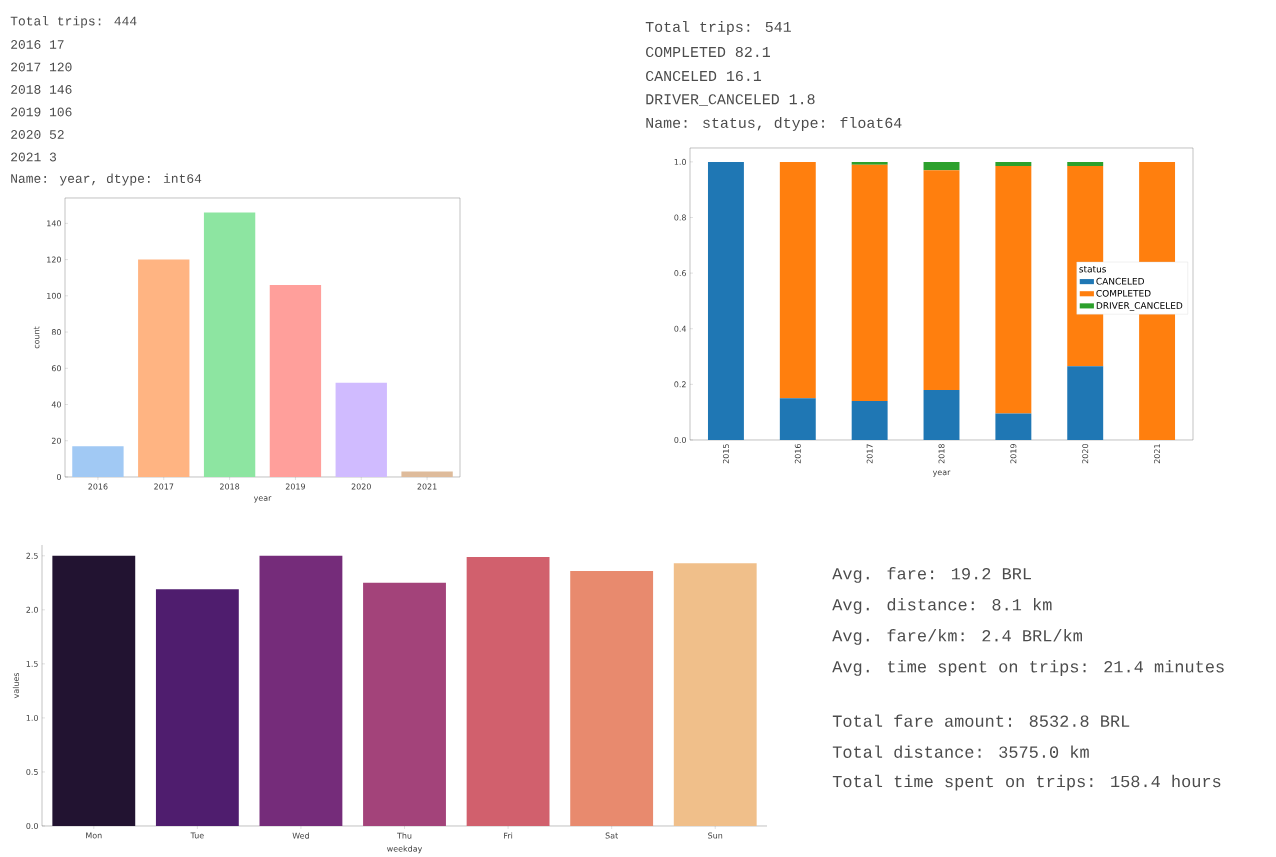 This screenshot has height=857, width=1276. What do you see at coordinates (1028, 668) in the screenshot?
I see `text: Avg. time spent on trips: 21.4 minutes` at bounding box center [1028, 668].